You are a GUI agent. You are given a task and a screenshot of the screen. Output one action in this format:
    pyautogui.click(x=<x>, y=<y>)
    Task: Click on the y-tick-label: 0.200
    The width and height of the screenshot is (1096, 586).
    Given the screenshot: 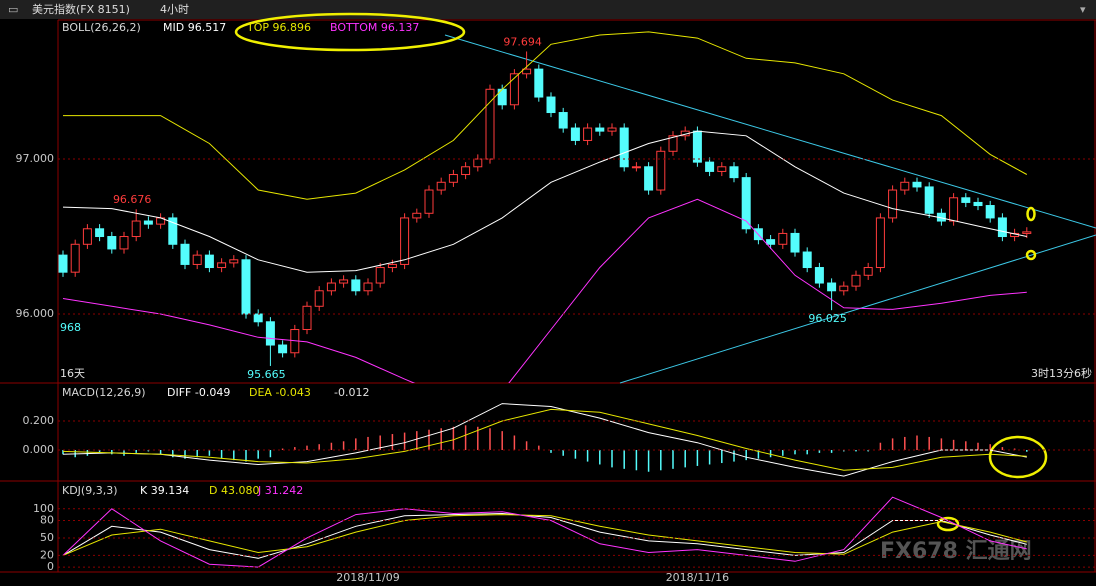 What is the action you would take?
    pyautogui.click(x=39, y=420)
    